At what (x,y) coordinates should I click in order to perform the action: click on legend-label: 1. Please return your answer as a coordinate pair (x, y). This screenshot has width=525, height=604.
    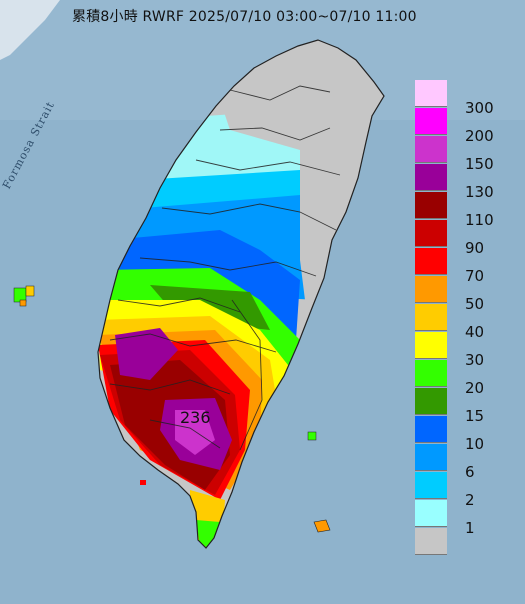
    Looking at the image, I should click on (470, 528).